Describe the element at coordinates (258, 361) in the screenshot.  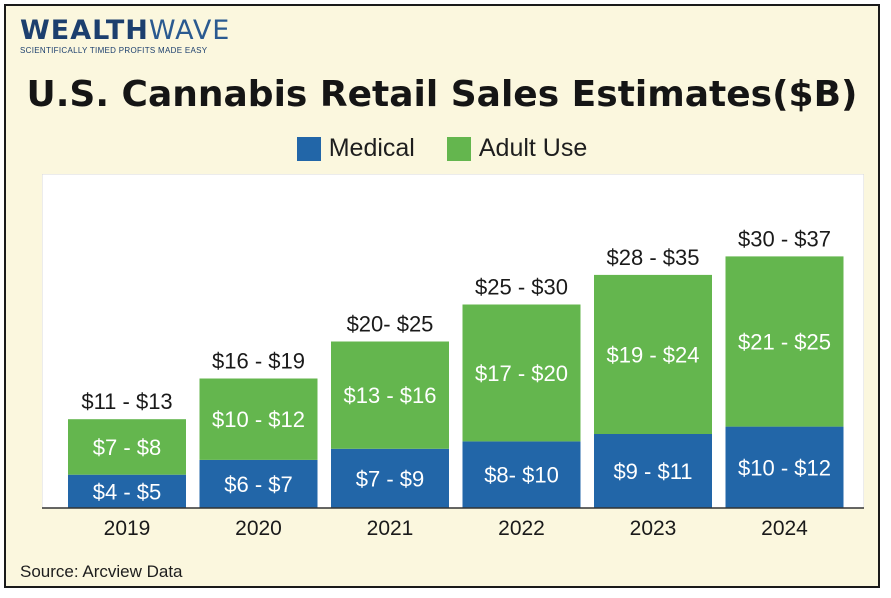
I see `data-label-total-2020: $16 - $19` at that location.